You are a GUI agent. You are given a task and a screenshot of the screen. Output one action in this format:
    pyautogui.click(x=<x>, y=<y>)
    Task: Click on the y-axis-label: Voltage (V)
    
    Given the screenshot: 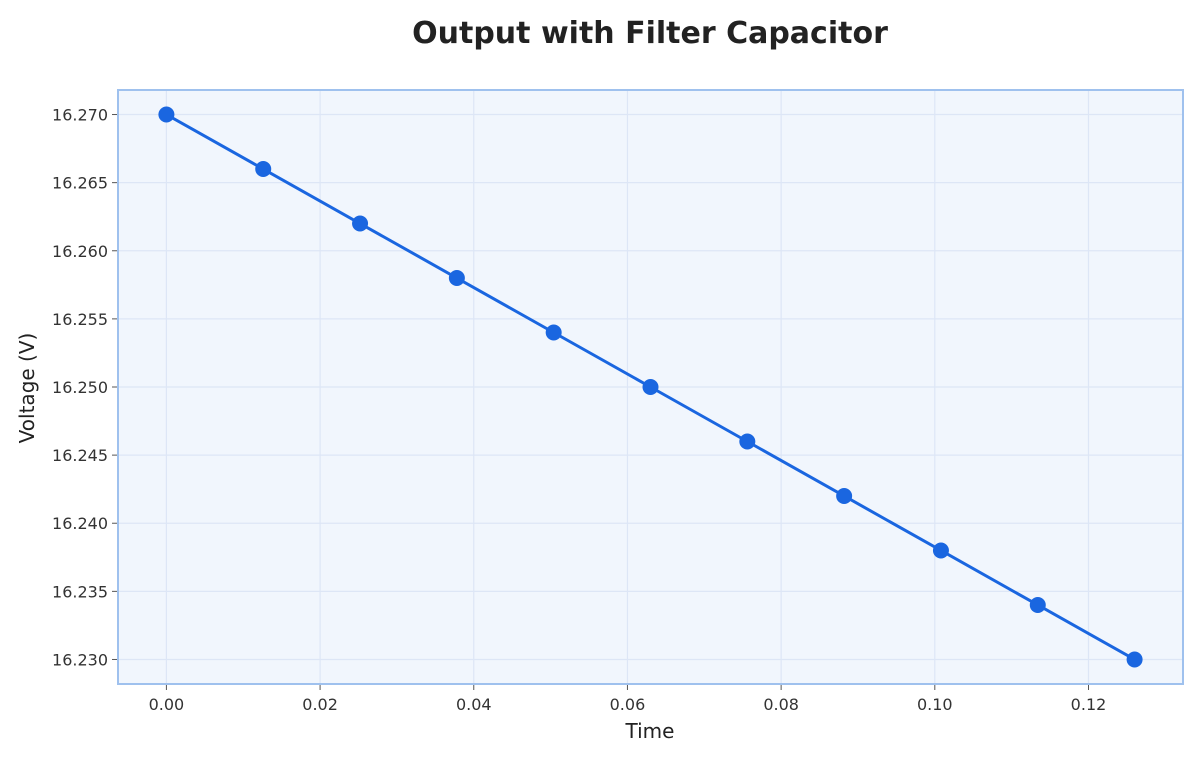 What is the action you would take?
    pyautogui.click(x=27, y=388)
    